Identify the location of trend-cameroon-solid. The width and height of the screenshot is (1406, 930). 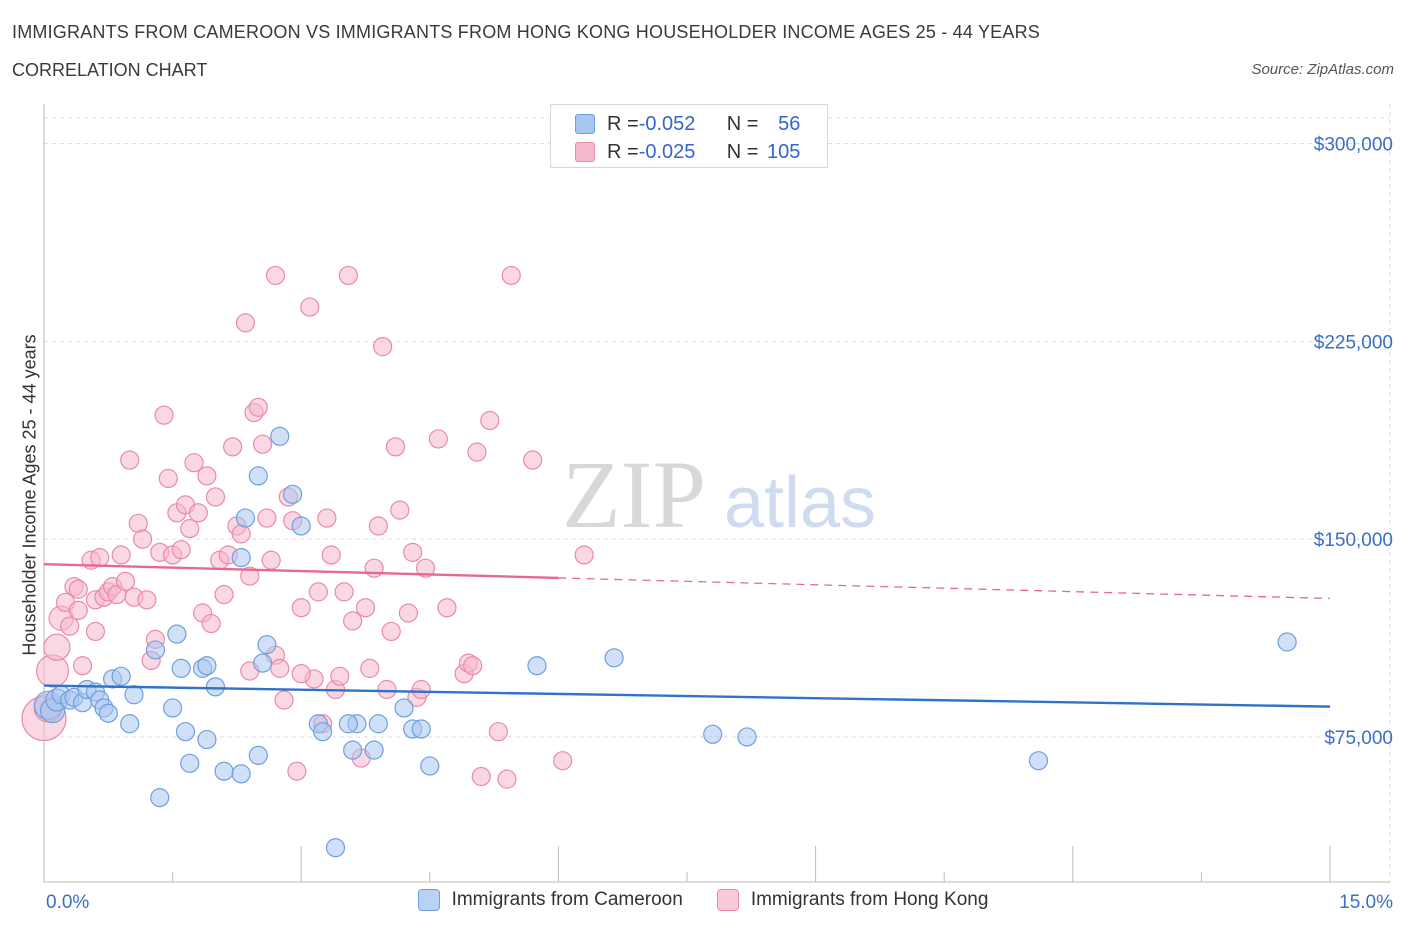
(687, 696).